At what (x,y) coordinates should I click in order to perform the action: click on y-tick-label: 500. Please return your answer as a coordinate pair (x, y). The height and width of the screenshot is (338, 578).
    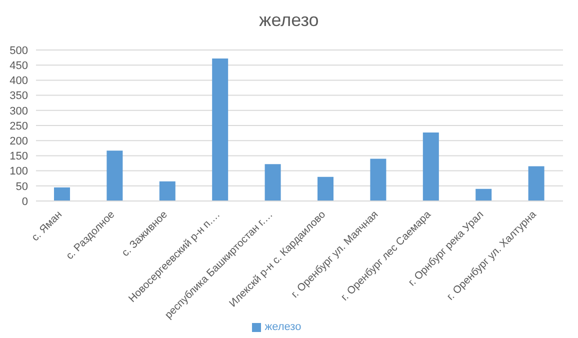
    Looking at the image, I should click on (19, 50).